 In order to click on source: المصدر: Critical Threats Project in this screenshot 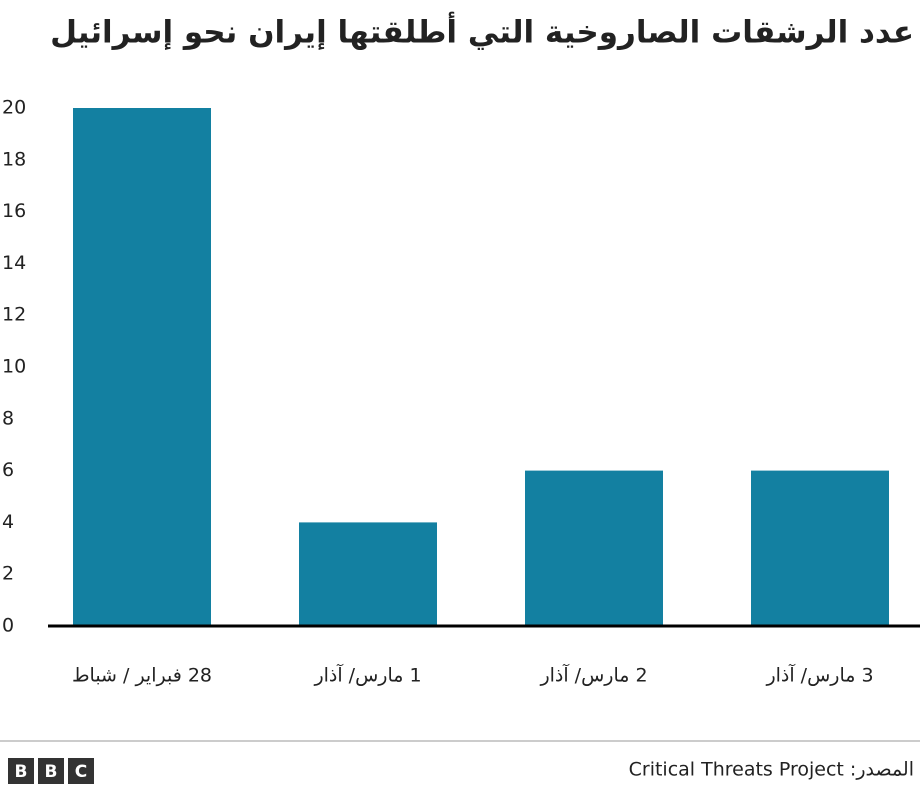, I will do `click(771, 770)`.